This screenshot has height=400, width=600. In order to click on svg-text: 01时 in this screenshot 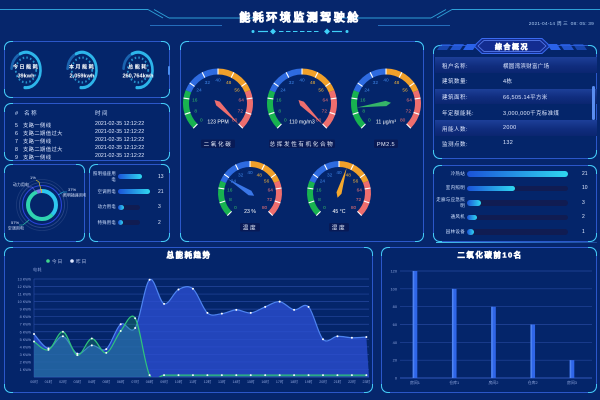, I will do `click(49, 381)`.